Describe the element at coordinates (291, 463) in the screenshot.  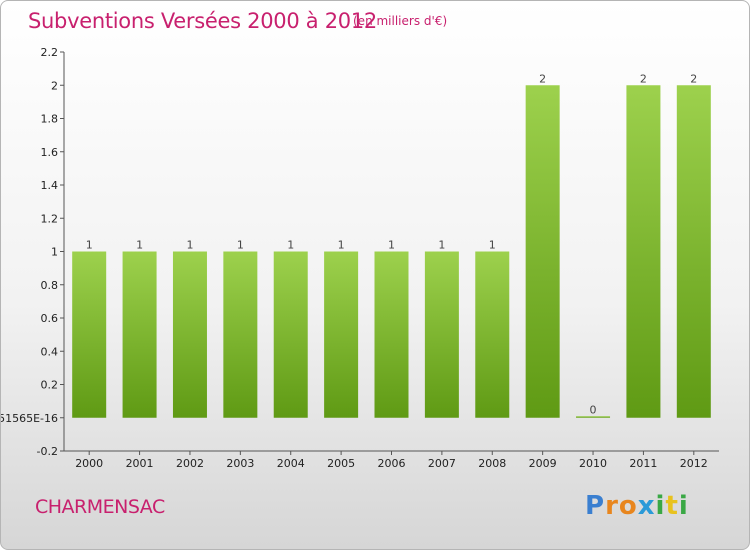
I see `x-tick-label: 2004` at that location.